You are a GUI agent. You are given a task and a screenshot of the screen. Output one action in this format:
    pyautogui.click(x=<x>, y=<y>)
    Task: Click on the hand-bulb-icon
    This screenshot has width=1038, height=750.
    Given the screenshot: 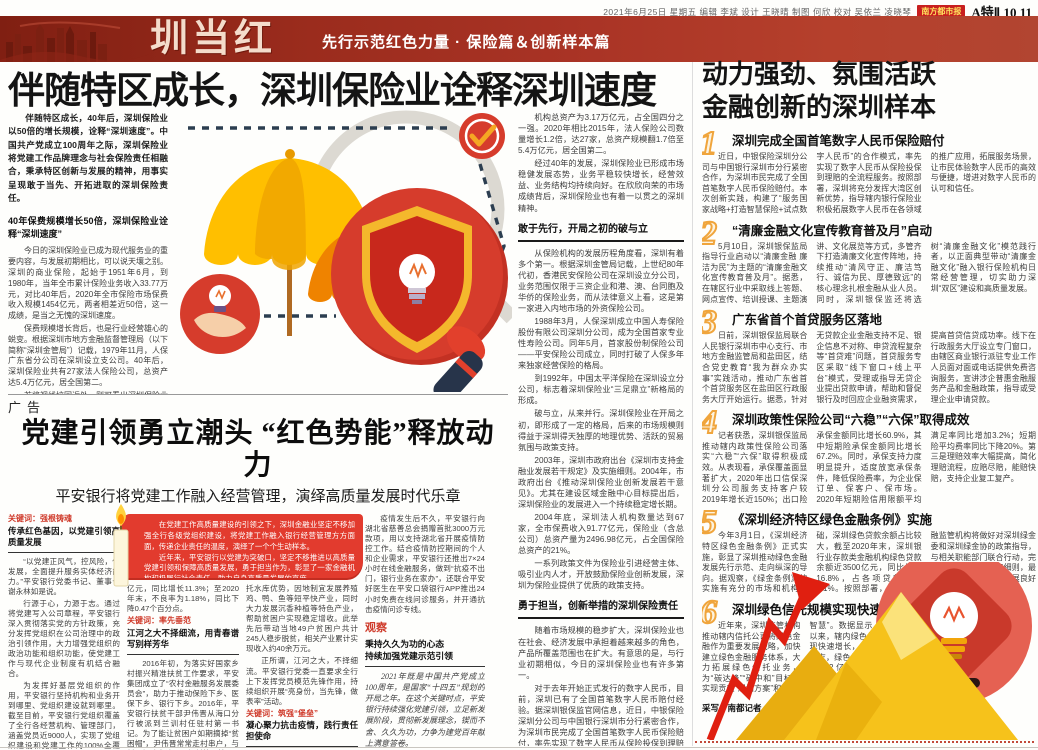 What is the action you would take?
    pyautogui.click(x=220, y=314)
    